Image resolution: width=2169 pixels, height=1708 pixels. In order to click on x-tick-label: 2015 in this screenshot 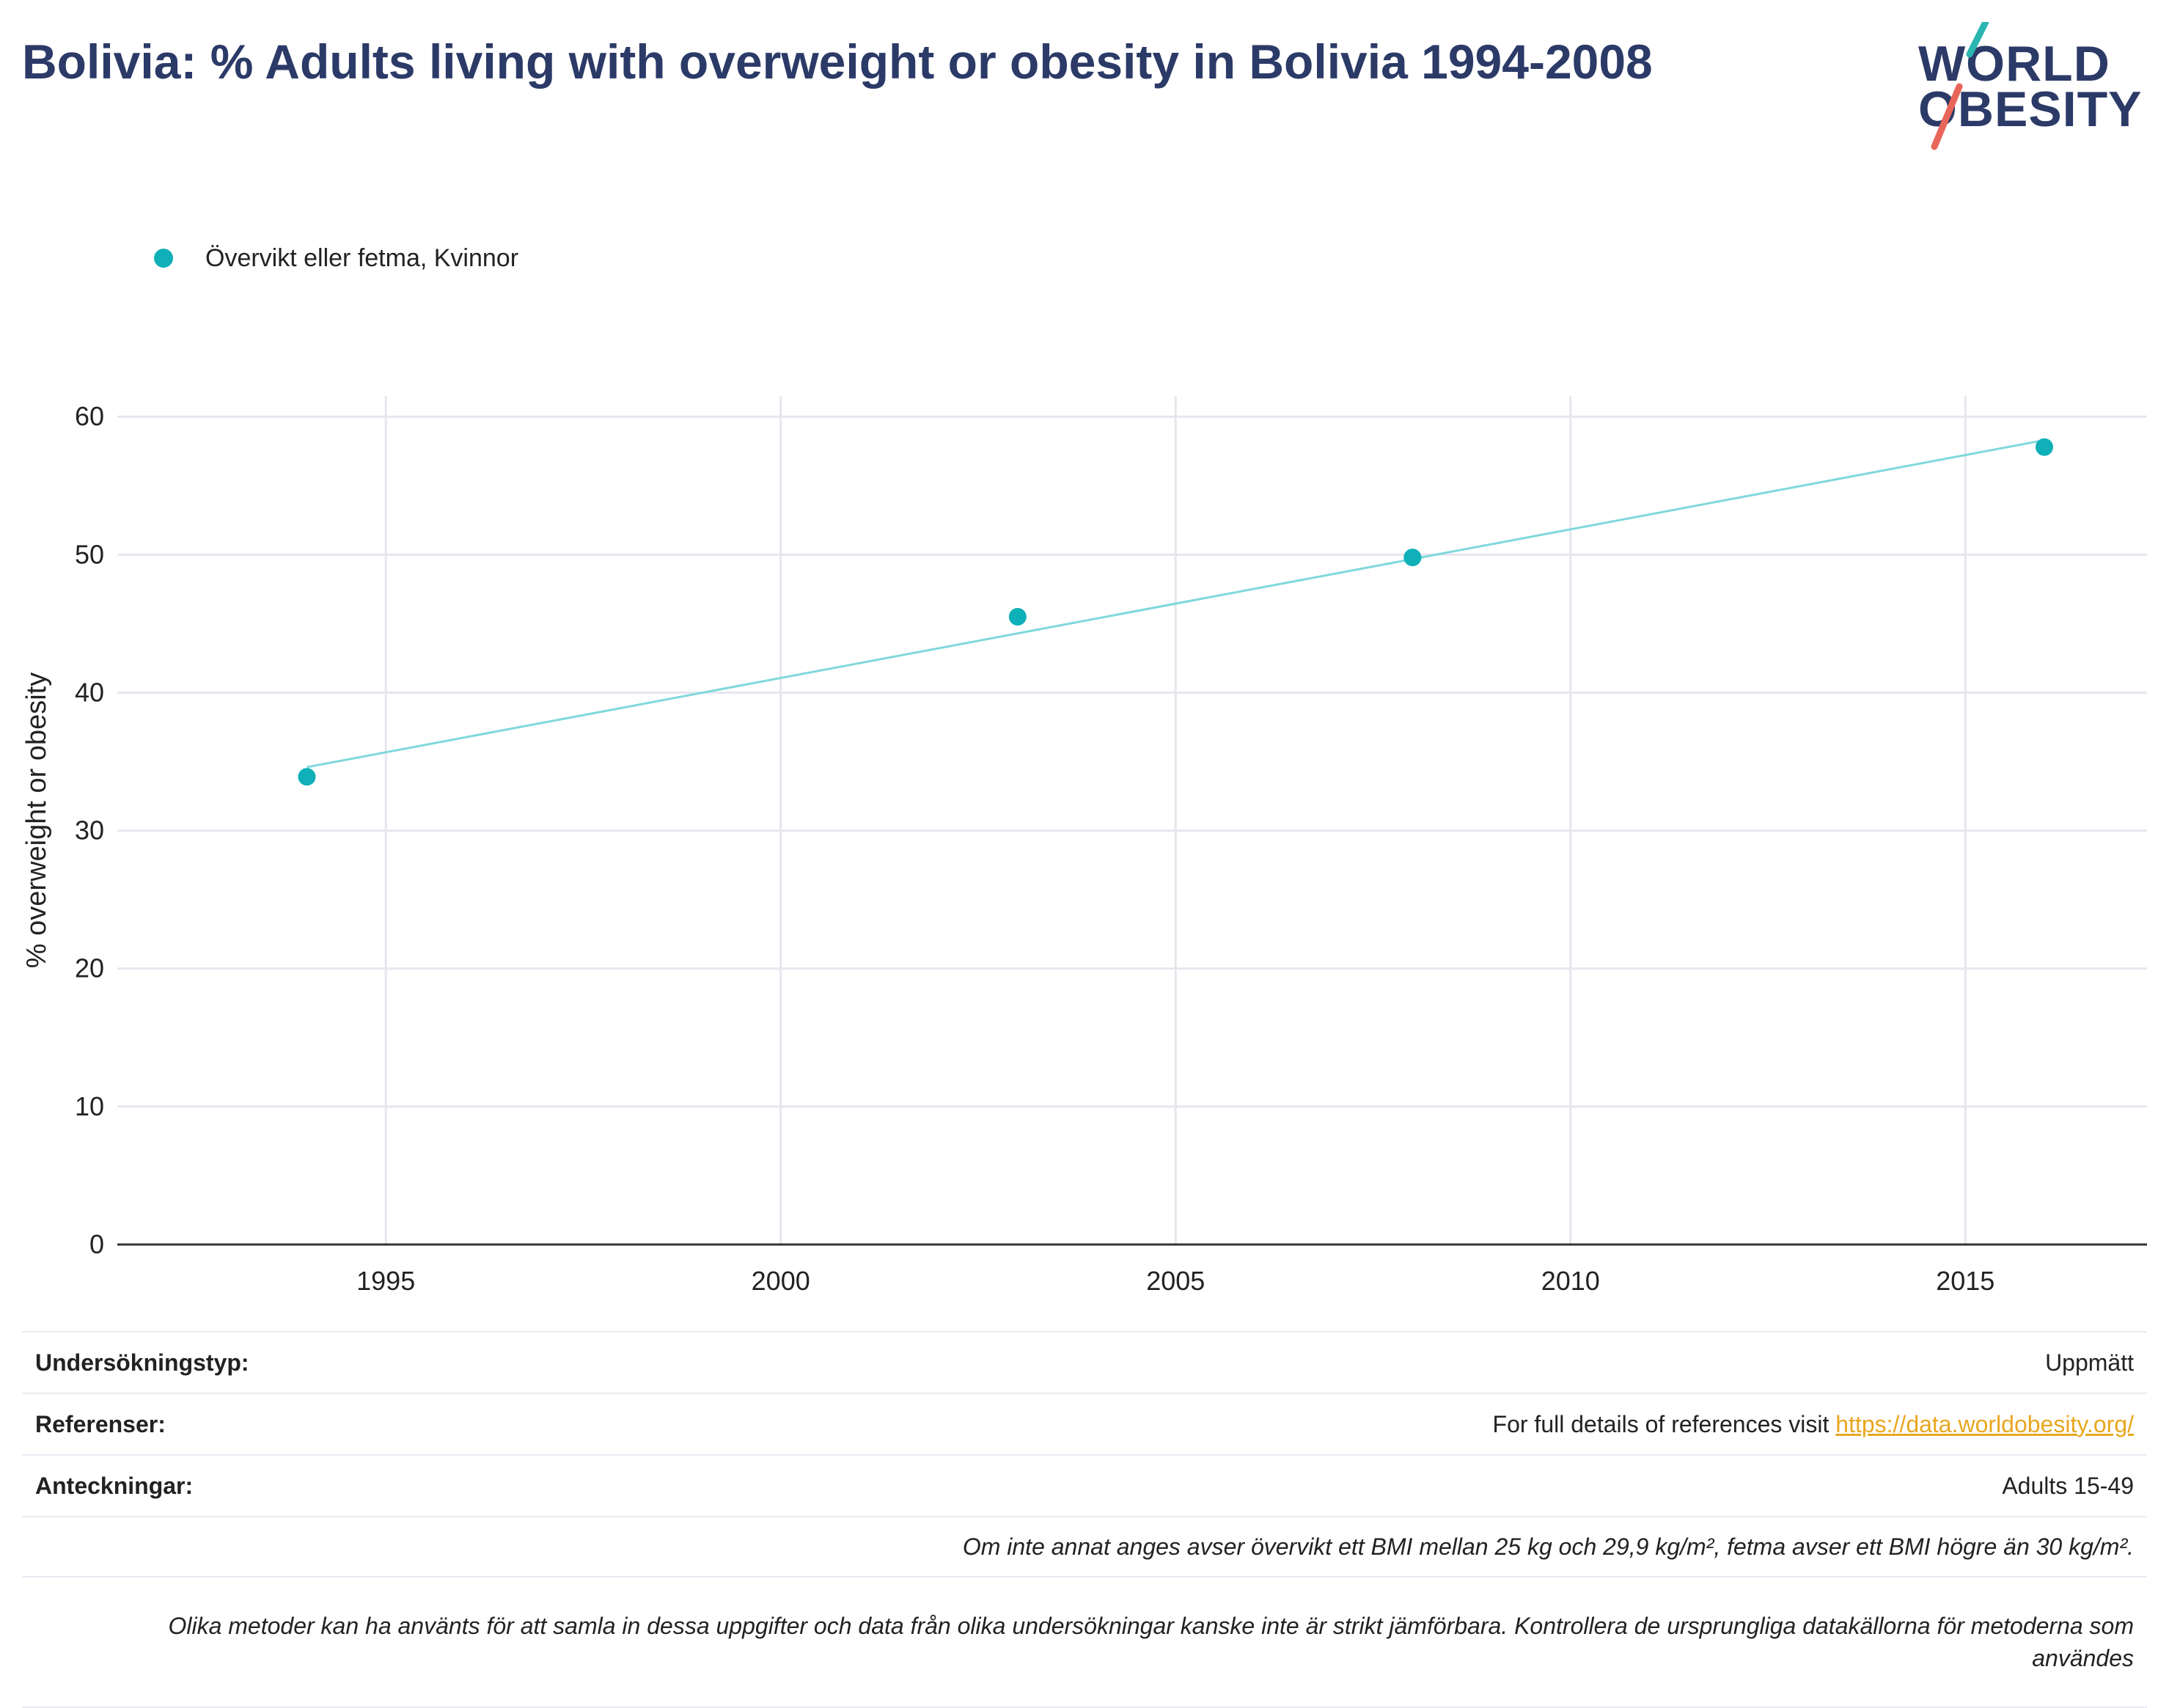, I will do `click(1965, 1281)`.